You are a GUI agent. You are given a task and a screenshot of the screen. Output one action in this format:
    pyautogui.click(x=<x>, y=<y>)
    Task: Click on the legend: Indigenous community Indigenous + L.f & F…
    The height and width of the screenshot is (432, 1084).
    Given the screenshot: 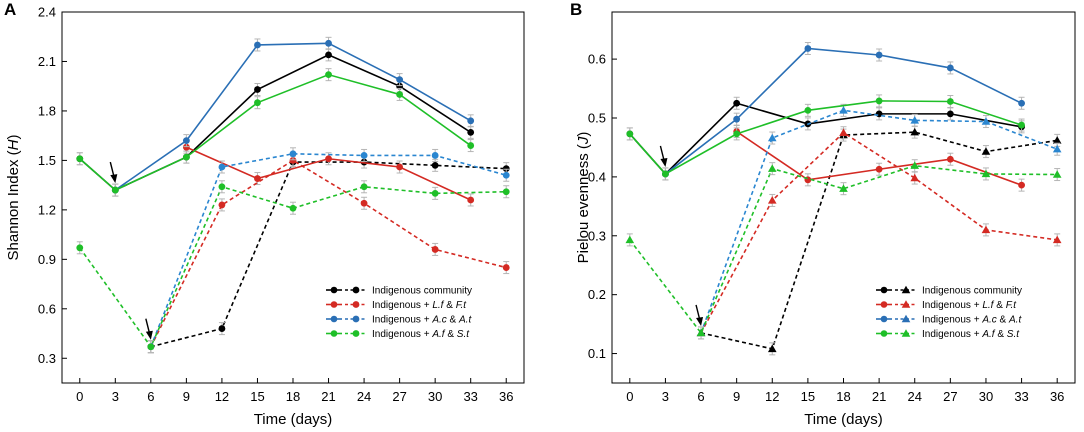 What is the action you would take?
    pyautogui.click(x=399, y=313)
    